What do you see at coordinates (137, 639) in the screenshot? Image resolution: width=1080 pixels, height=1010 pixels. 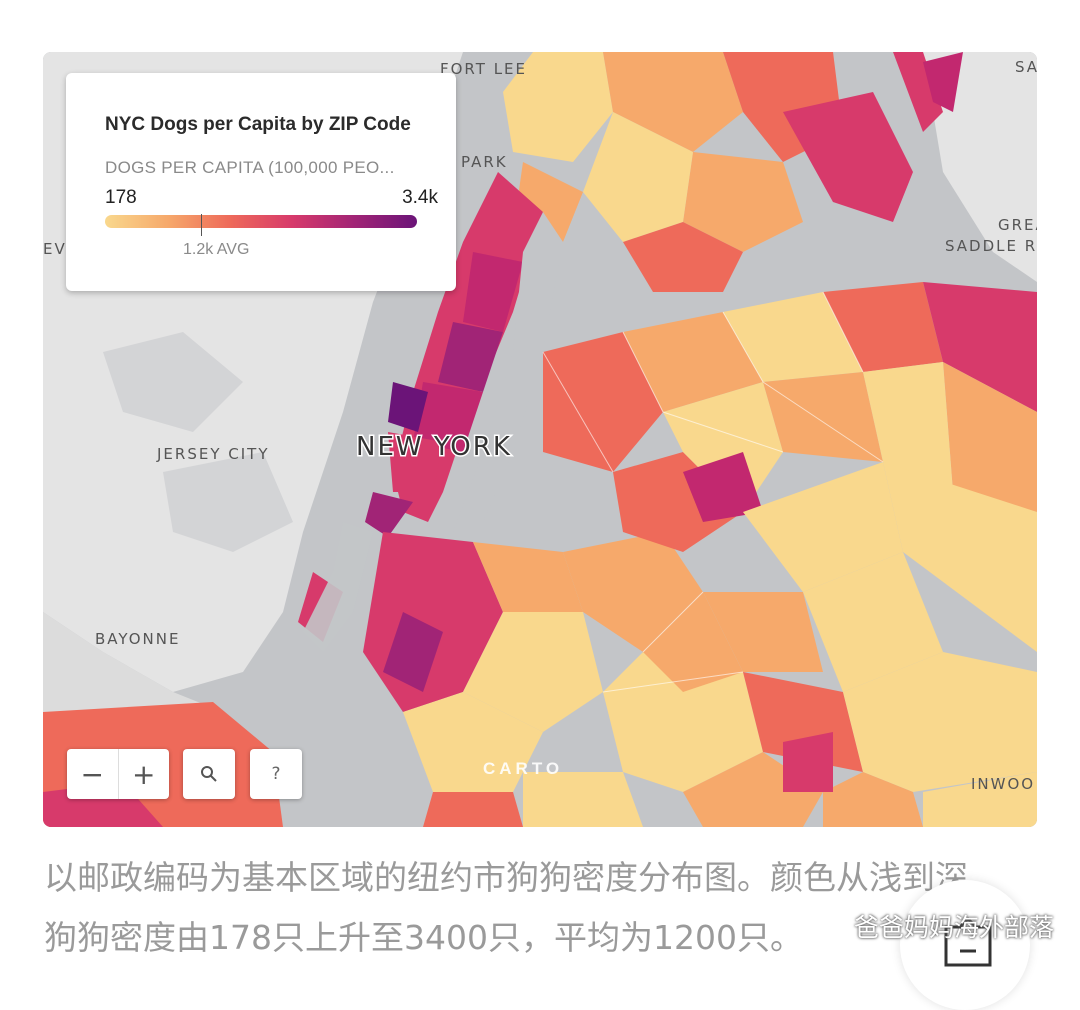 I see `label-bayonne: BAYONNE` at bounding box center [137, 639].